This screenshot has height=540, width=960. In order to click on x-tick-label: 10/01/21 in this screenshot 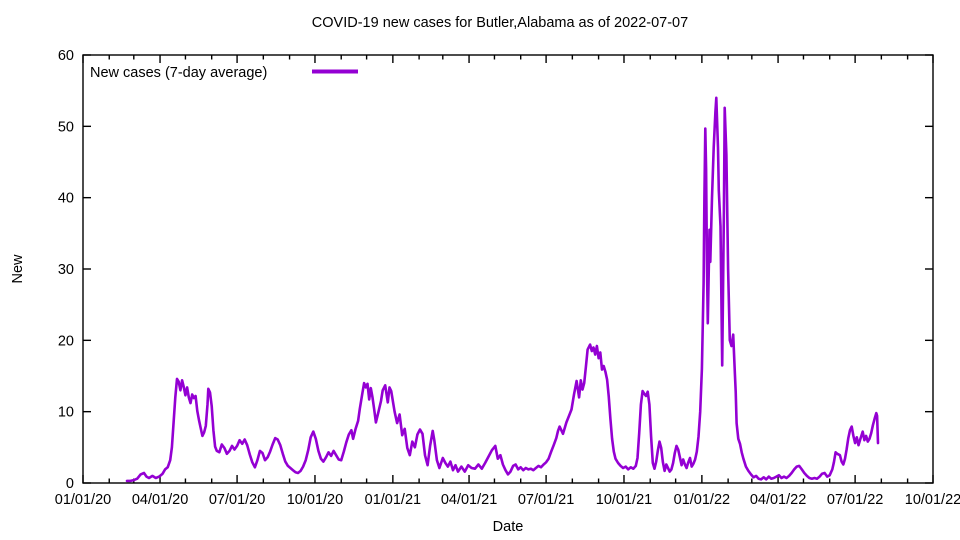, I will do `click(624, 500)`.